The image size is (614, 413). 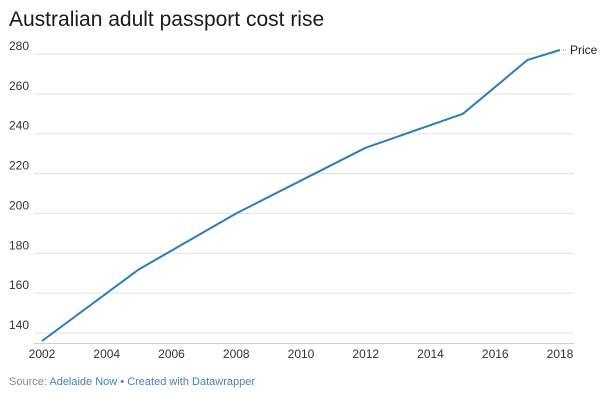 What do you see at coordinates (19, 245) in the screenshot?
I see `y-tick-label: 180` at bounding box center [19, 245].